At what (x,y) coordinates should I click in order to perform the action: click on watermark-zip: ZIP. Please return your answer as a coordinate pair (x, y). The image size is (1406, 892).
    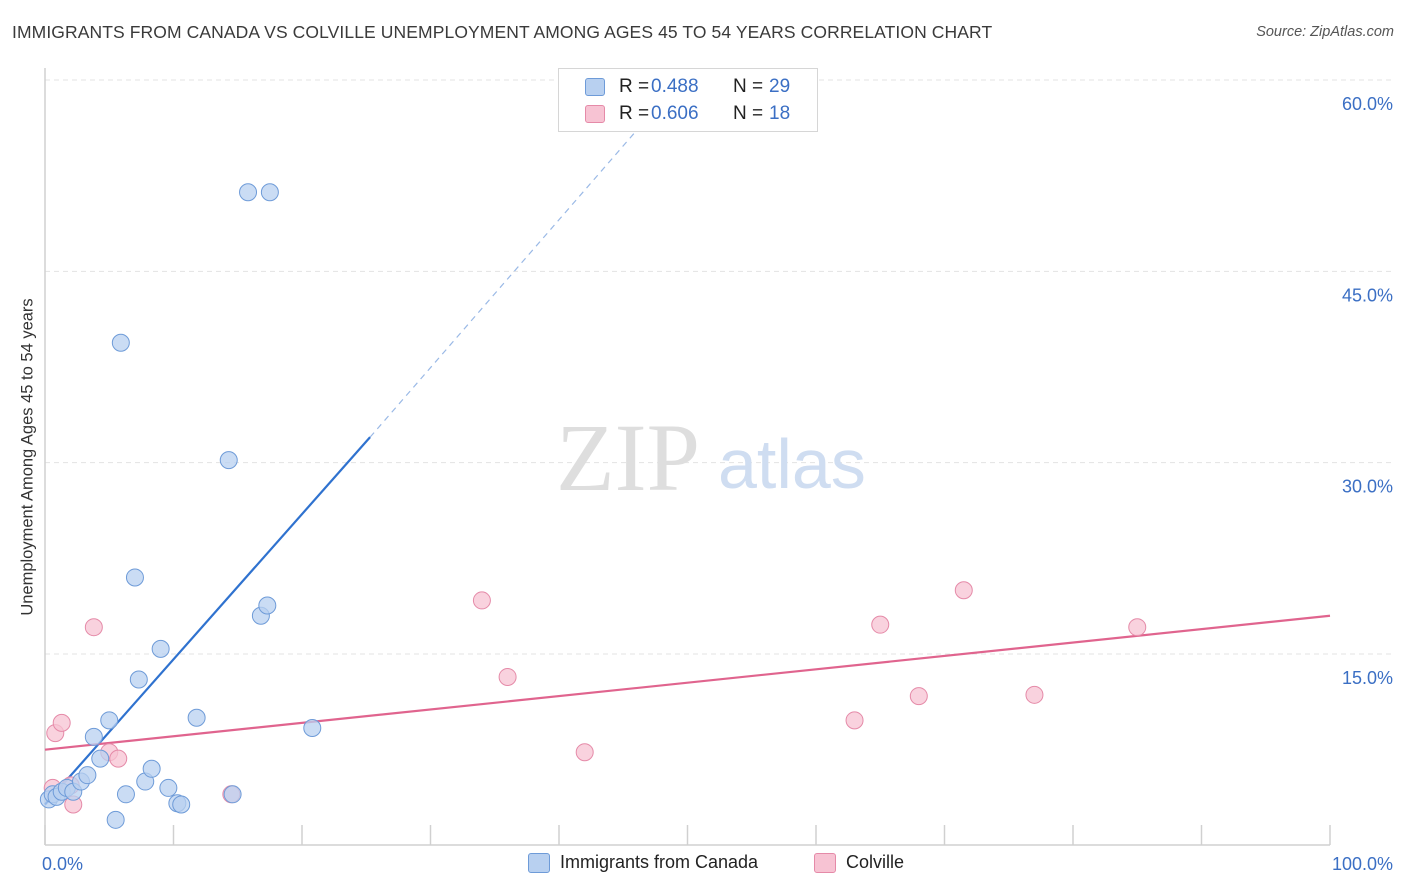
    Looking at the image, I should click on (628, 457).